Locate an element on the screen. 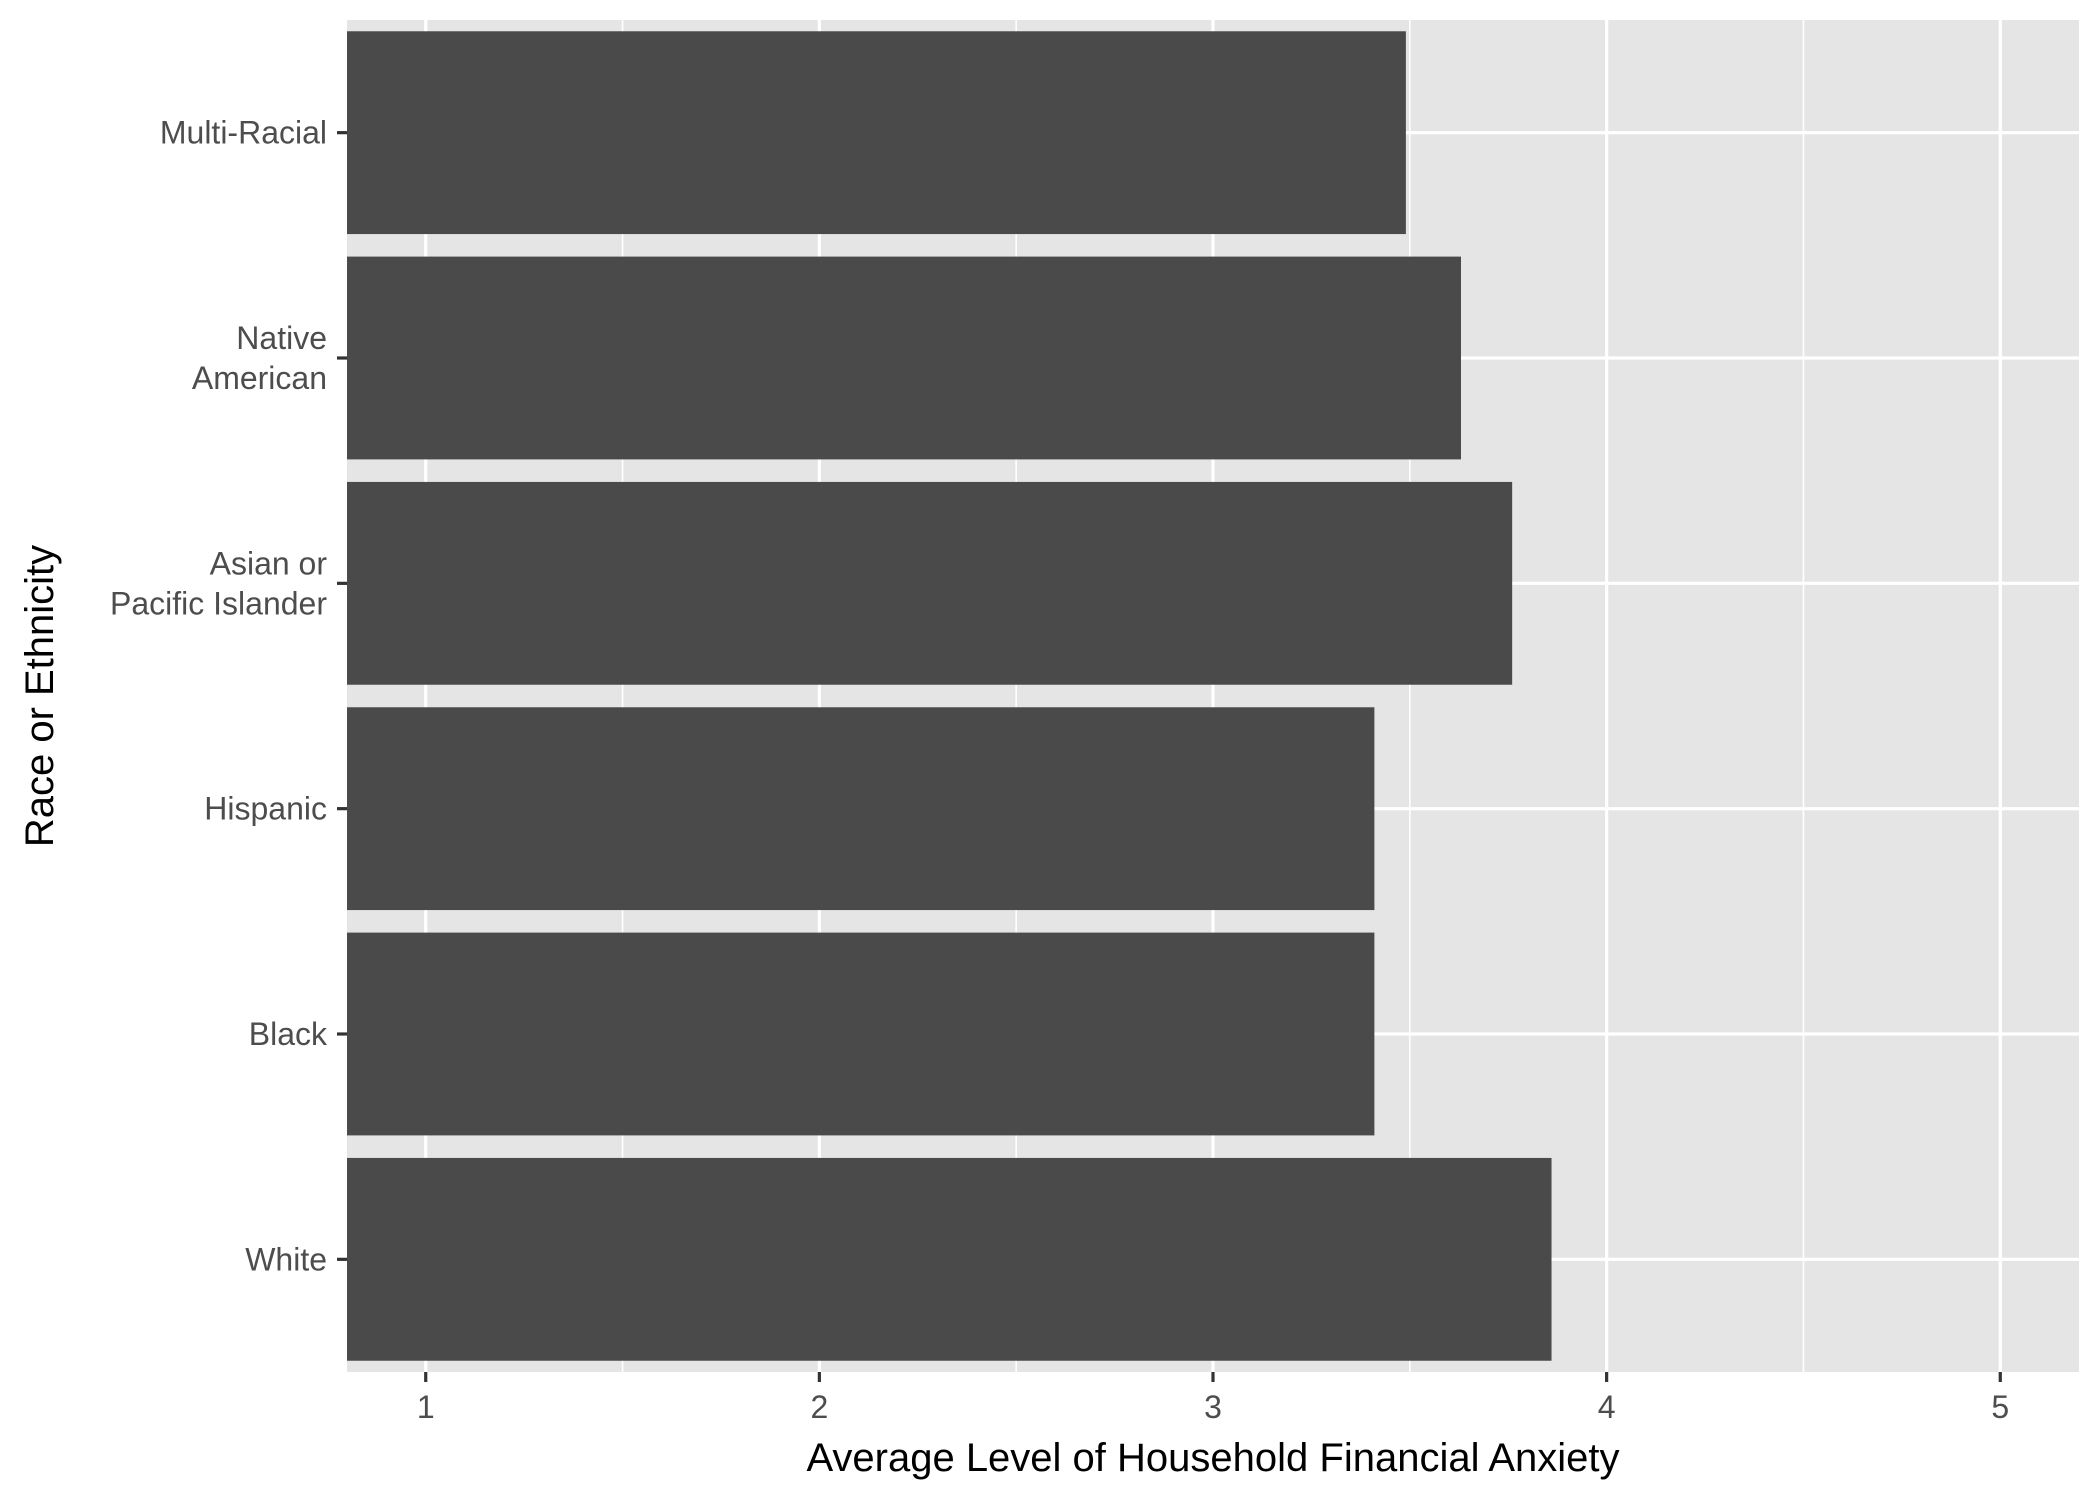 The height and width of the screenshot is (1499, 2099). x-tick-label: 1 is located at coordinates (426, 1407).